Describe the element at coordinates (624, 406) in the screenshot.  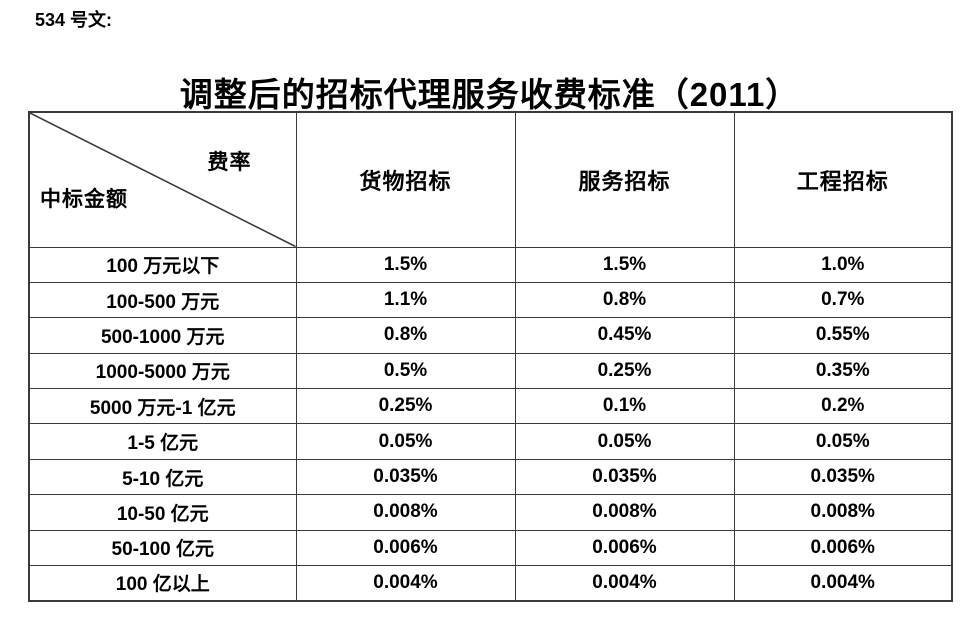
I see `rate-value-cell: 0.1%` at that location.